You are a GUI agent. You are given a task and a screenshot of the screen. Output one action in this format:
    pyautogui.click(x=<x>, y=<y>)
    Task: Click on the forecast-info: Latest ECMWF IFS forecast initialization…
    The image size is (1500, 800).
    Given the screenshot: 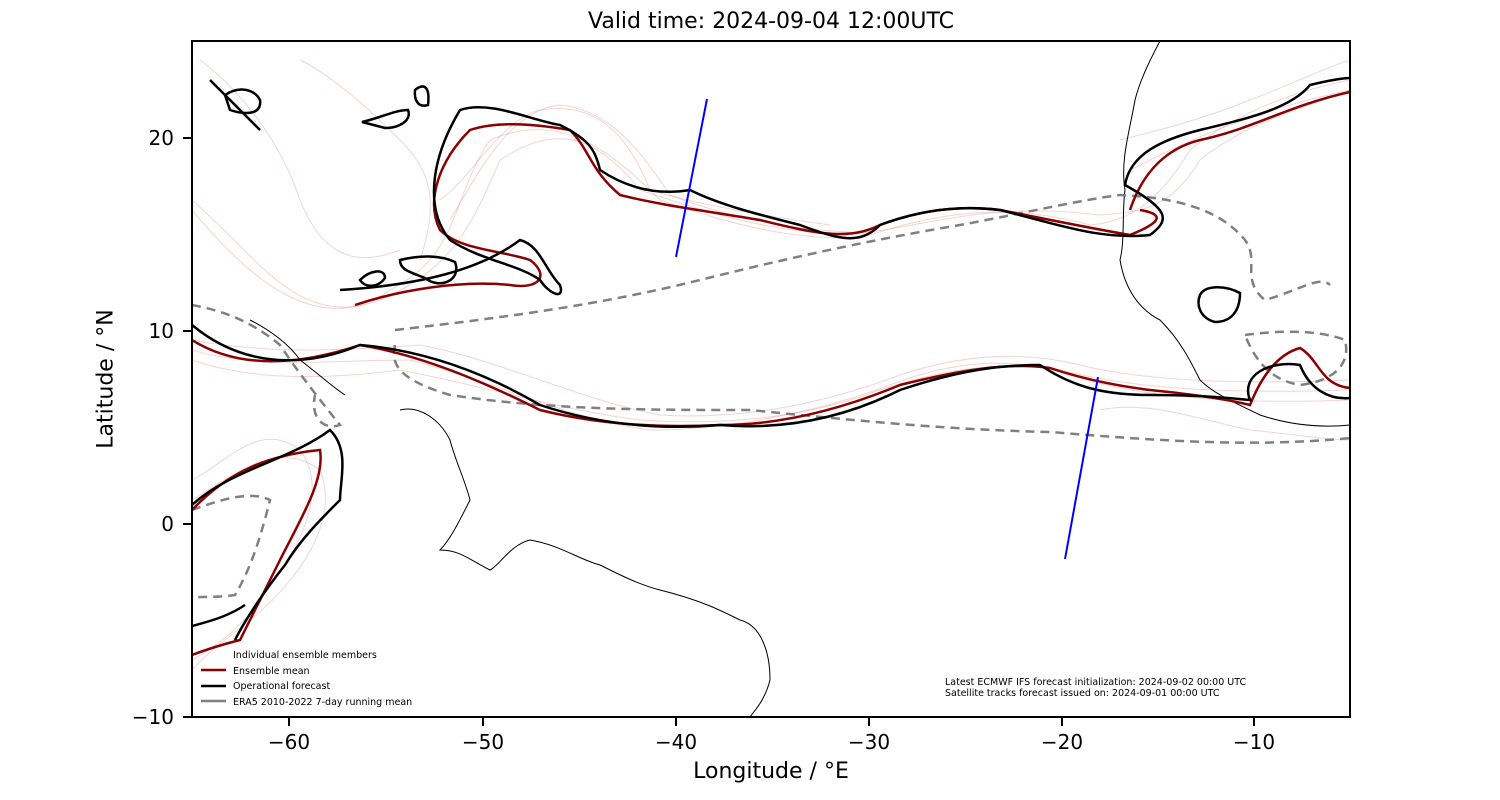 What is the action you would take?
    pyautogui.click(x=1095, y=688)
    